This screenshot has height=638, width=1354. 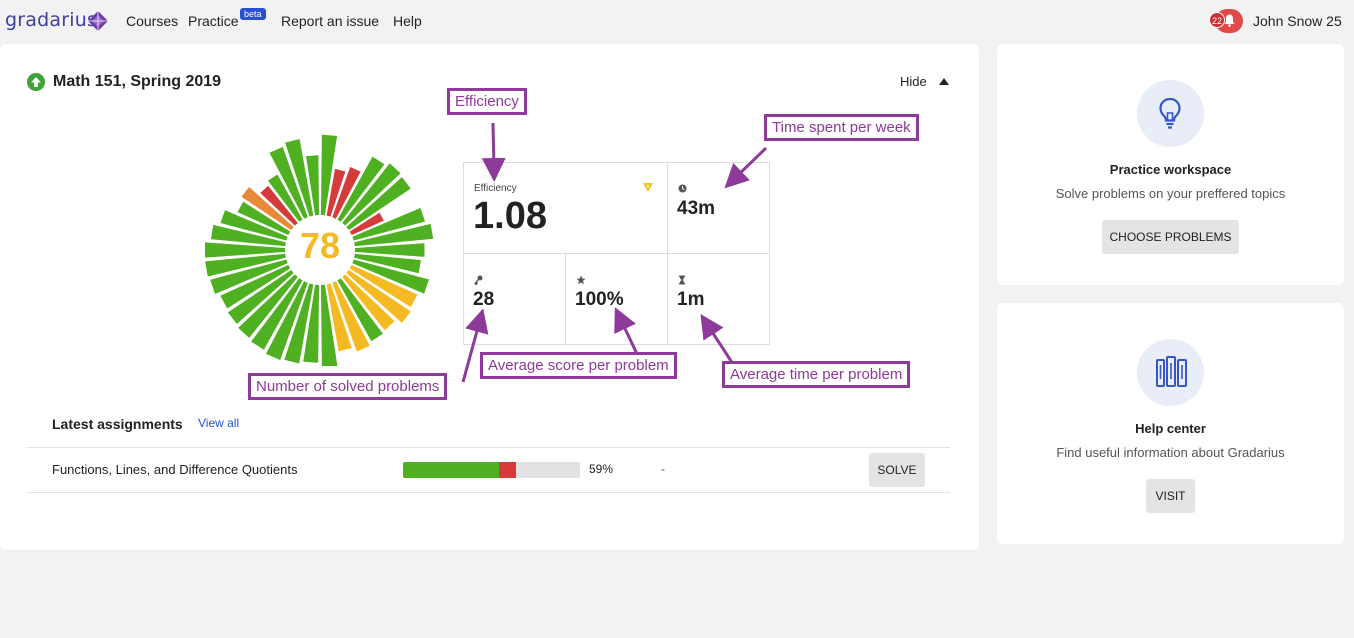 I want to click on assignment-progress-bar, so click(x=491, y=470).